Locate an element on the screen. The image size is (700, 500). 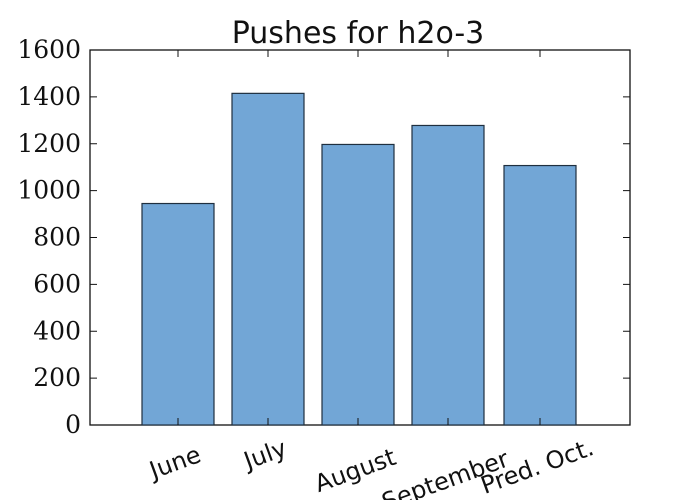
bar-august is located at coordinates (358, 284).